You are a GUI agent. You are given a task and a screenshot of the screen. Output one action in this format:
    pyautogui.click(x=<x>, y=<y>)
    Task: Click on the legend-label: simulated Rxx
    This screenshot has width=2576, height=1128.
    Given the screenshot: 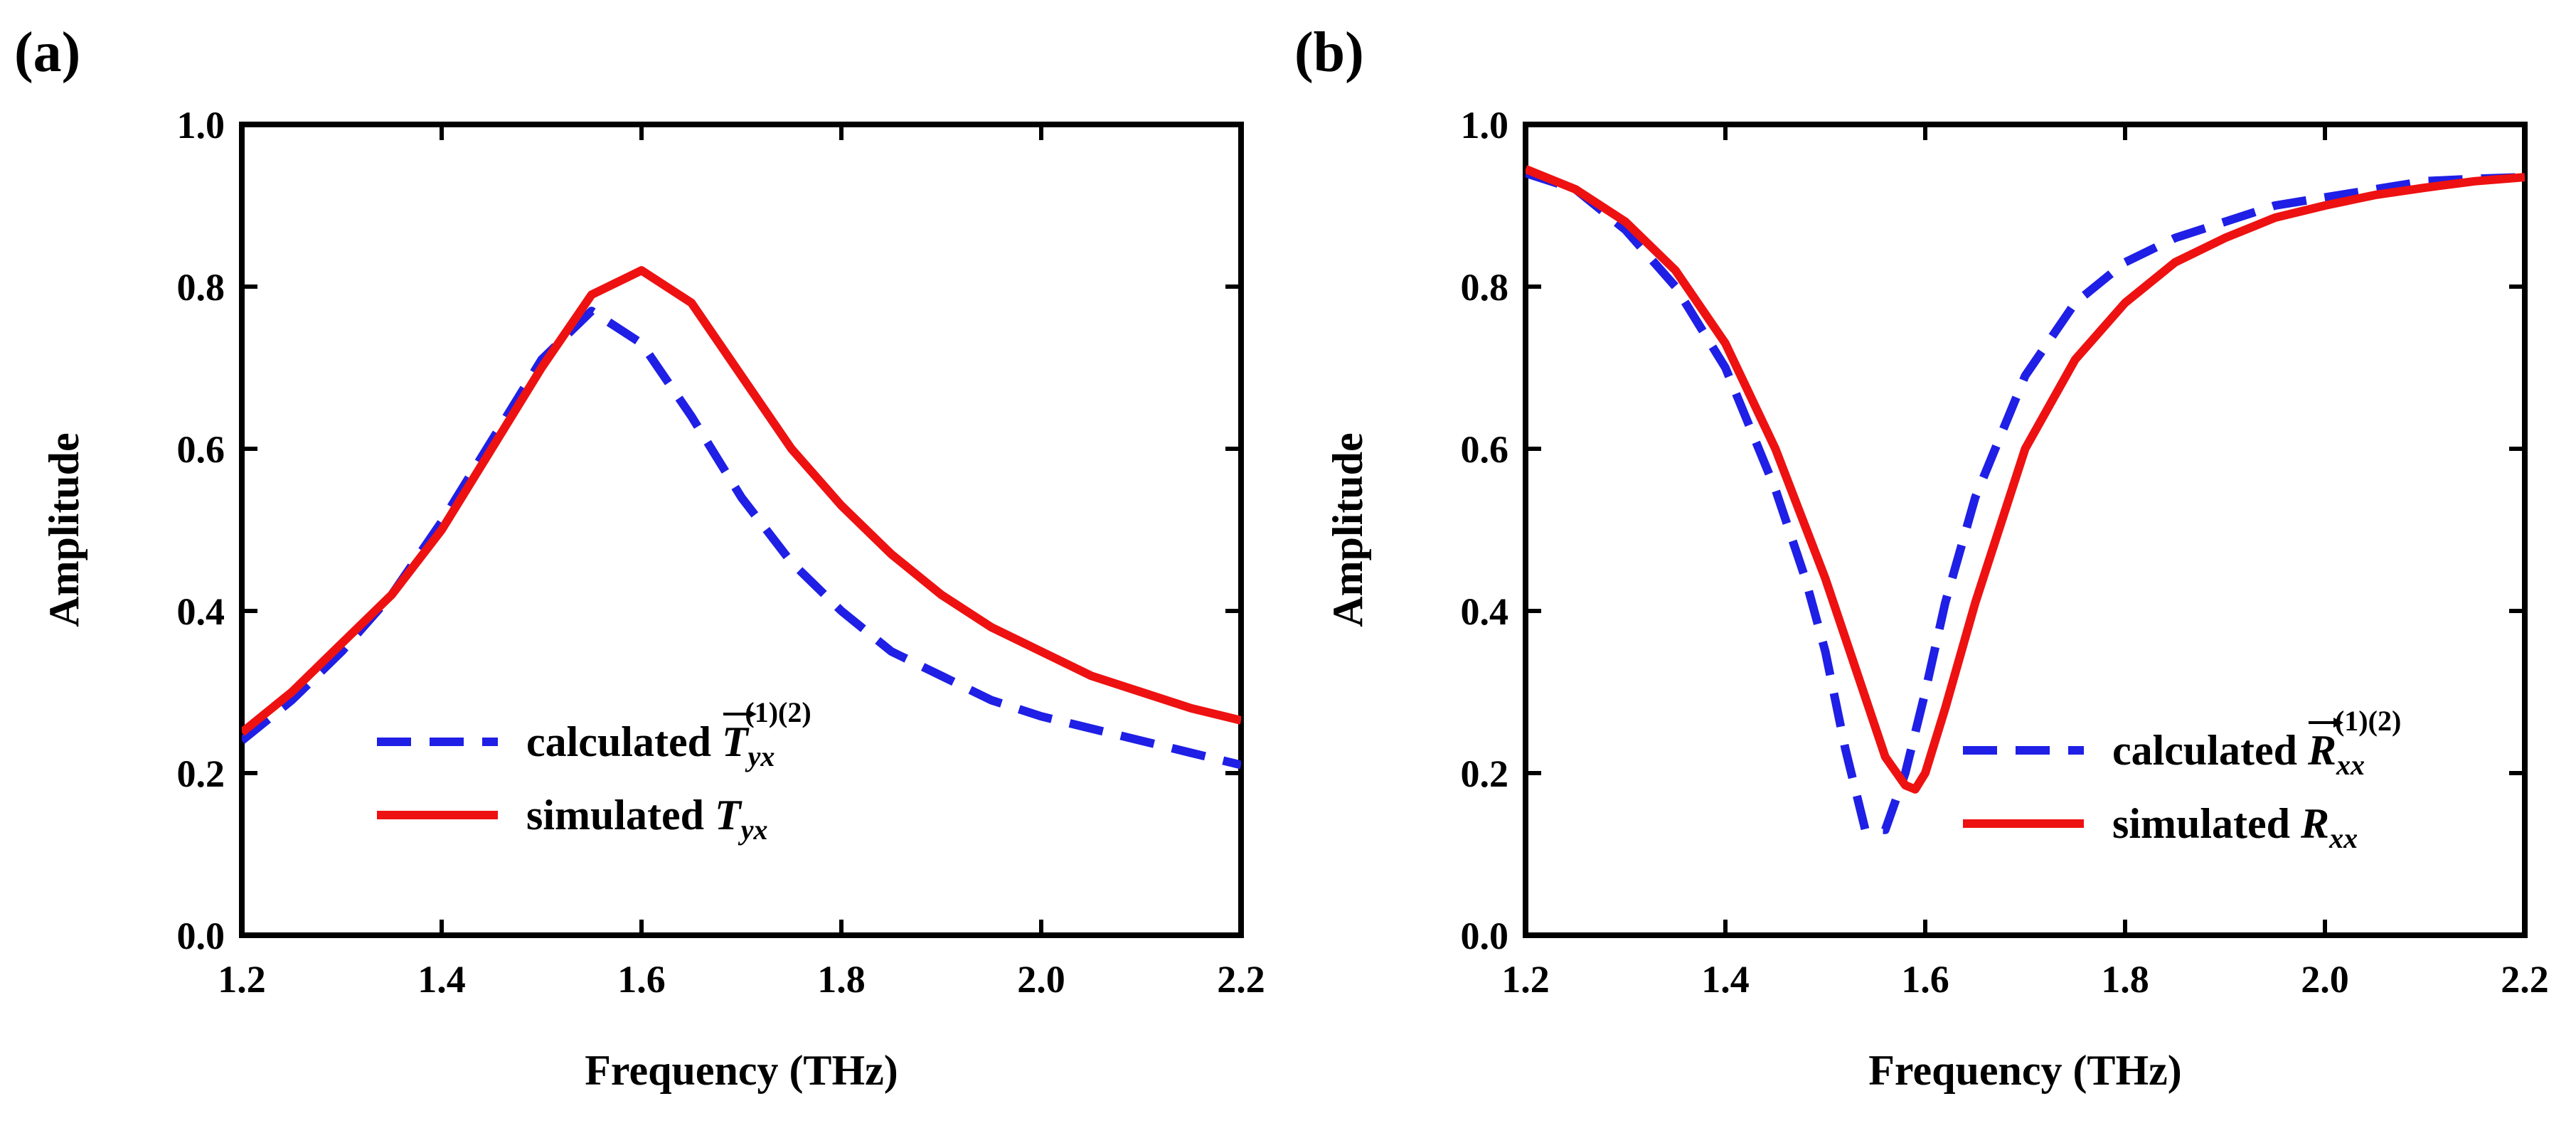 What is the action you would take?
    pyautogui.click(x=2235, y=827)
    